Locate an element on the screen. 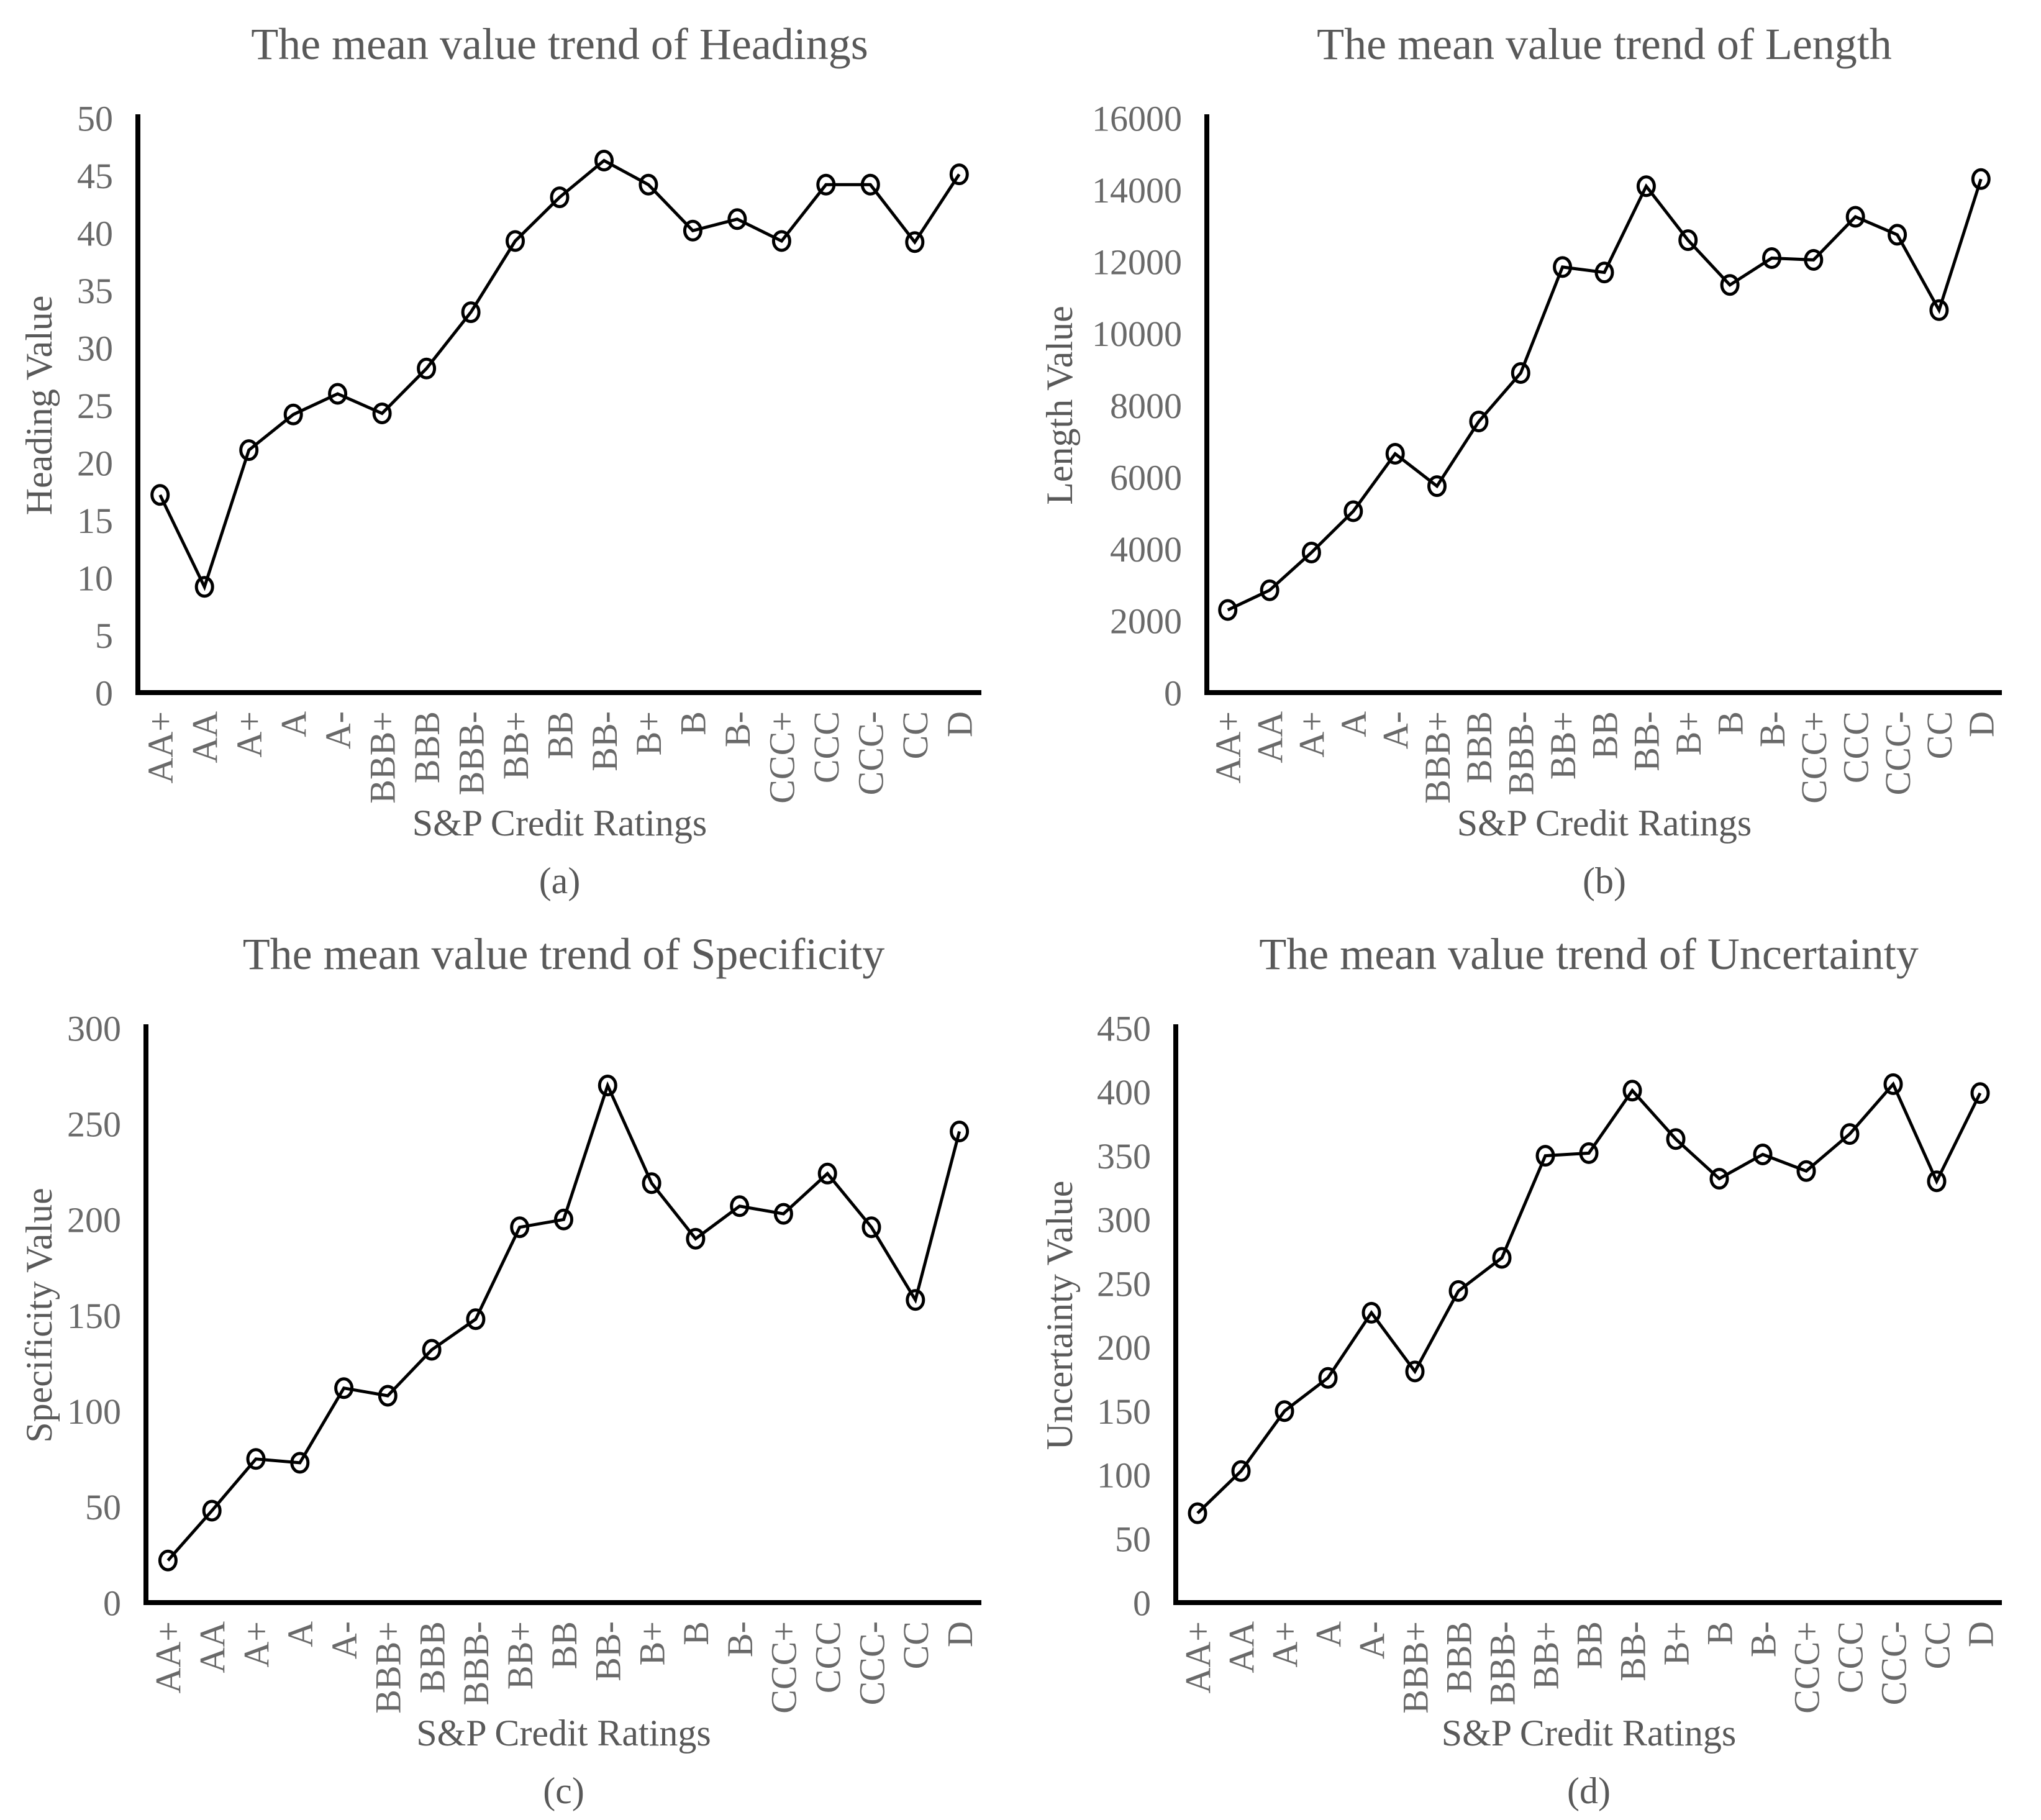 The width and height of the screenshot is (2041, 1820). chart-title: The mean value trend of Length is located at coordinates (1605, 44).